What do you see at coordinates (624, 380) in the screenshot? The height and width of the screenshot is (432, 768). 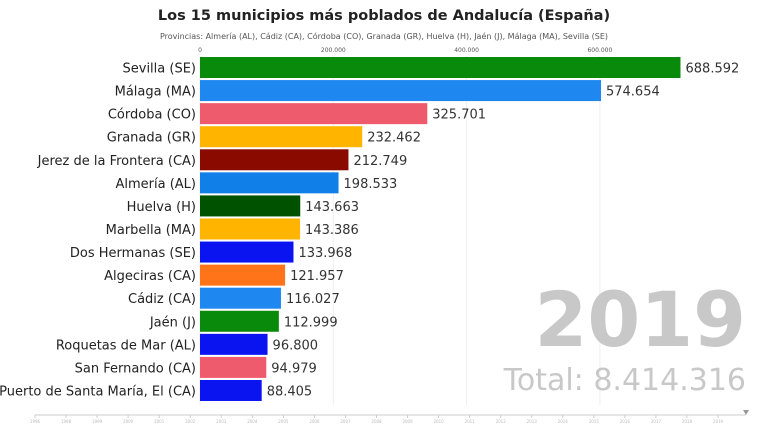 I see `total-label: Total: 8.414.316` at bounding box center [624, 380].